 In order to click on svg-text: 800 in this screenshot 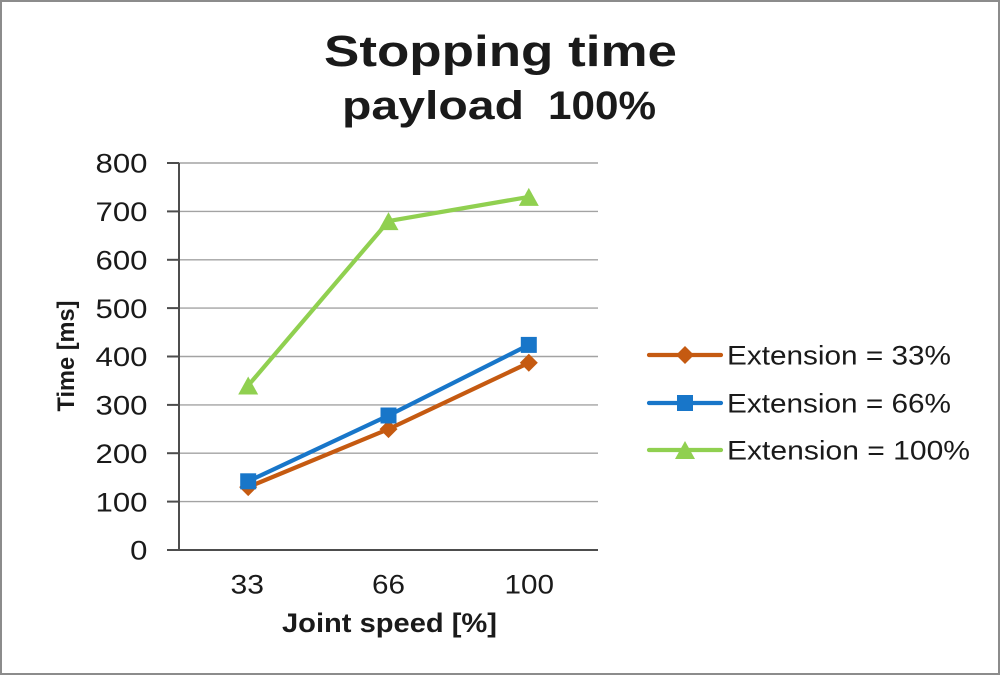, I will do `click(122, 164)`.